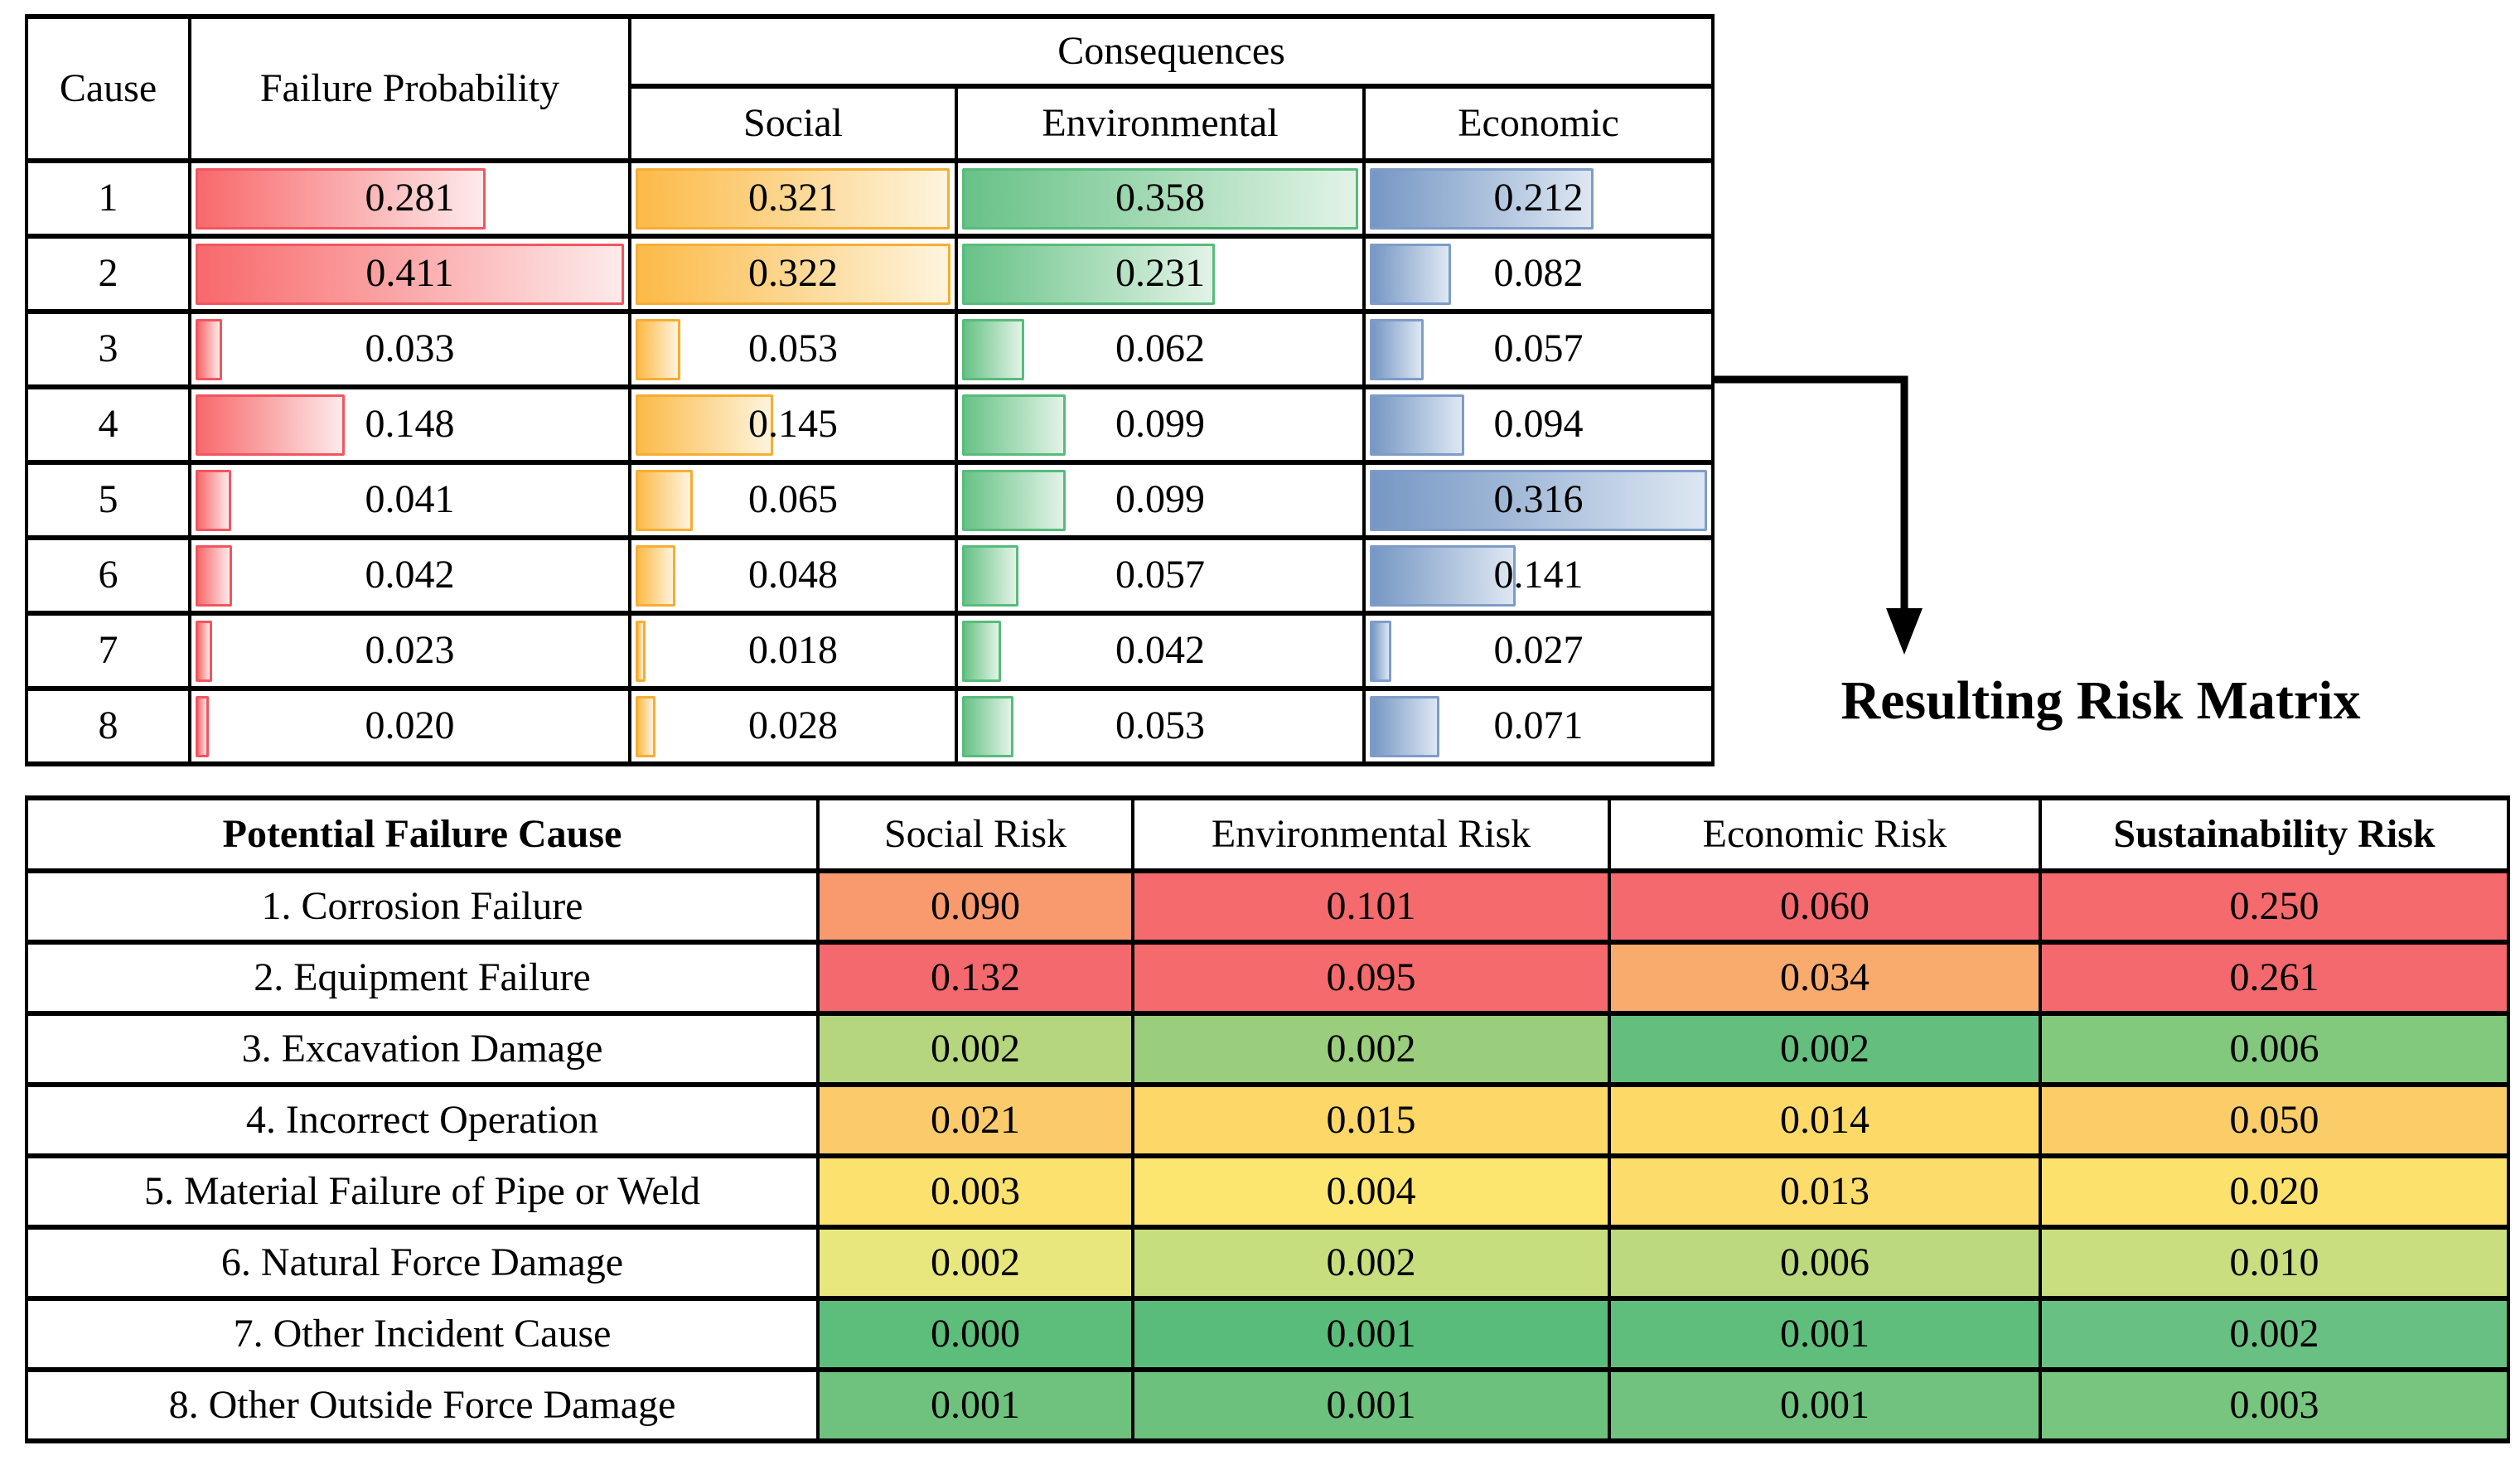 Image resolution: width=2520 pixels, height=1460 pixels. What do you see at coordinates (1538, 499) in the screenshot?
I see `cell-value: 0.316` at bounding box center [1538, 499].